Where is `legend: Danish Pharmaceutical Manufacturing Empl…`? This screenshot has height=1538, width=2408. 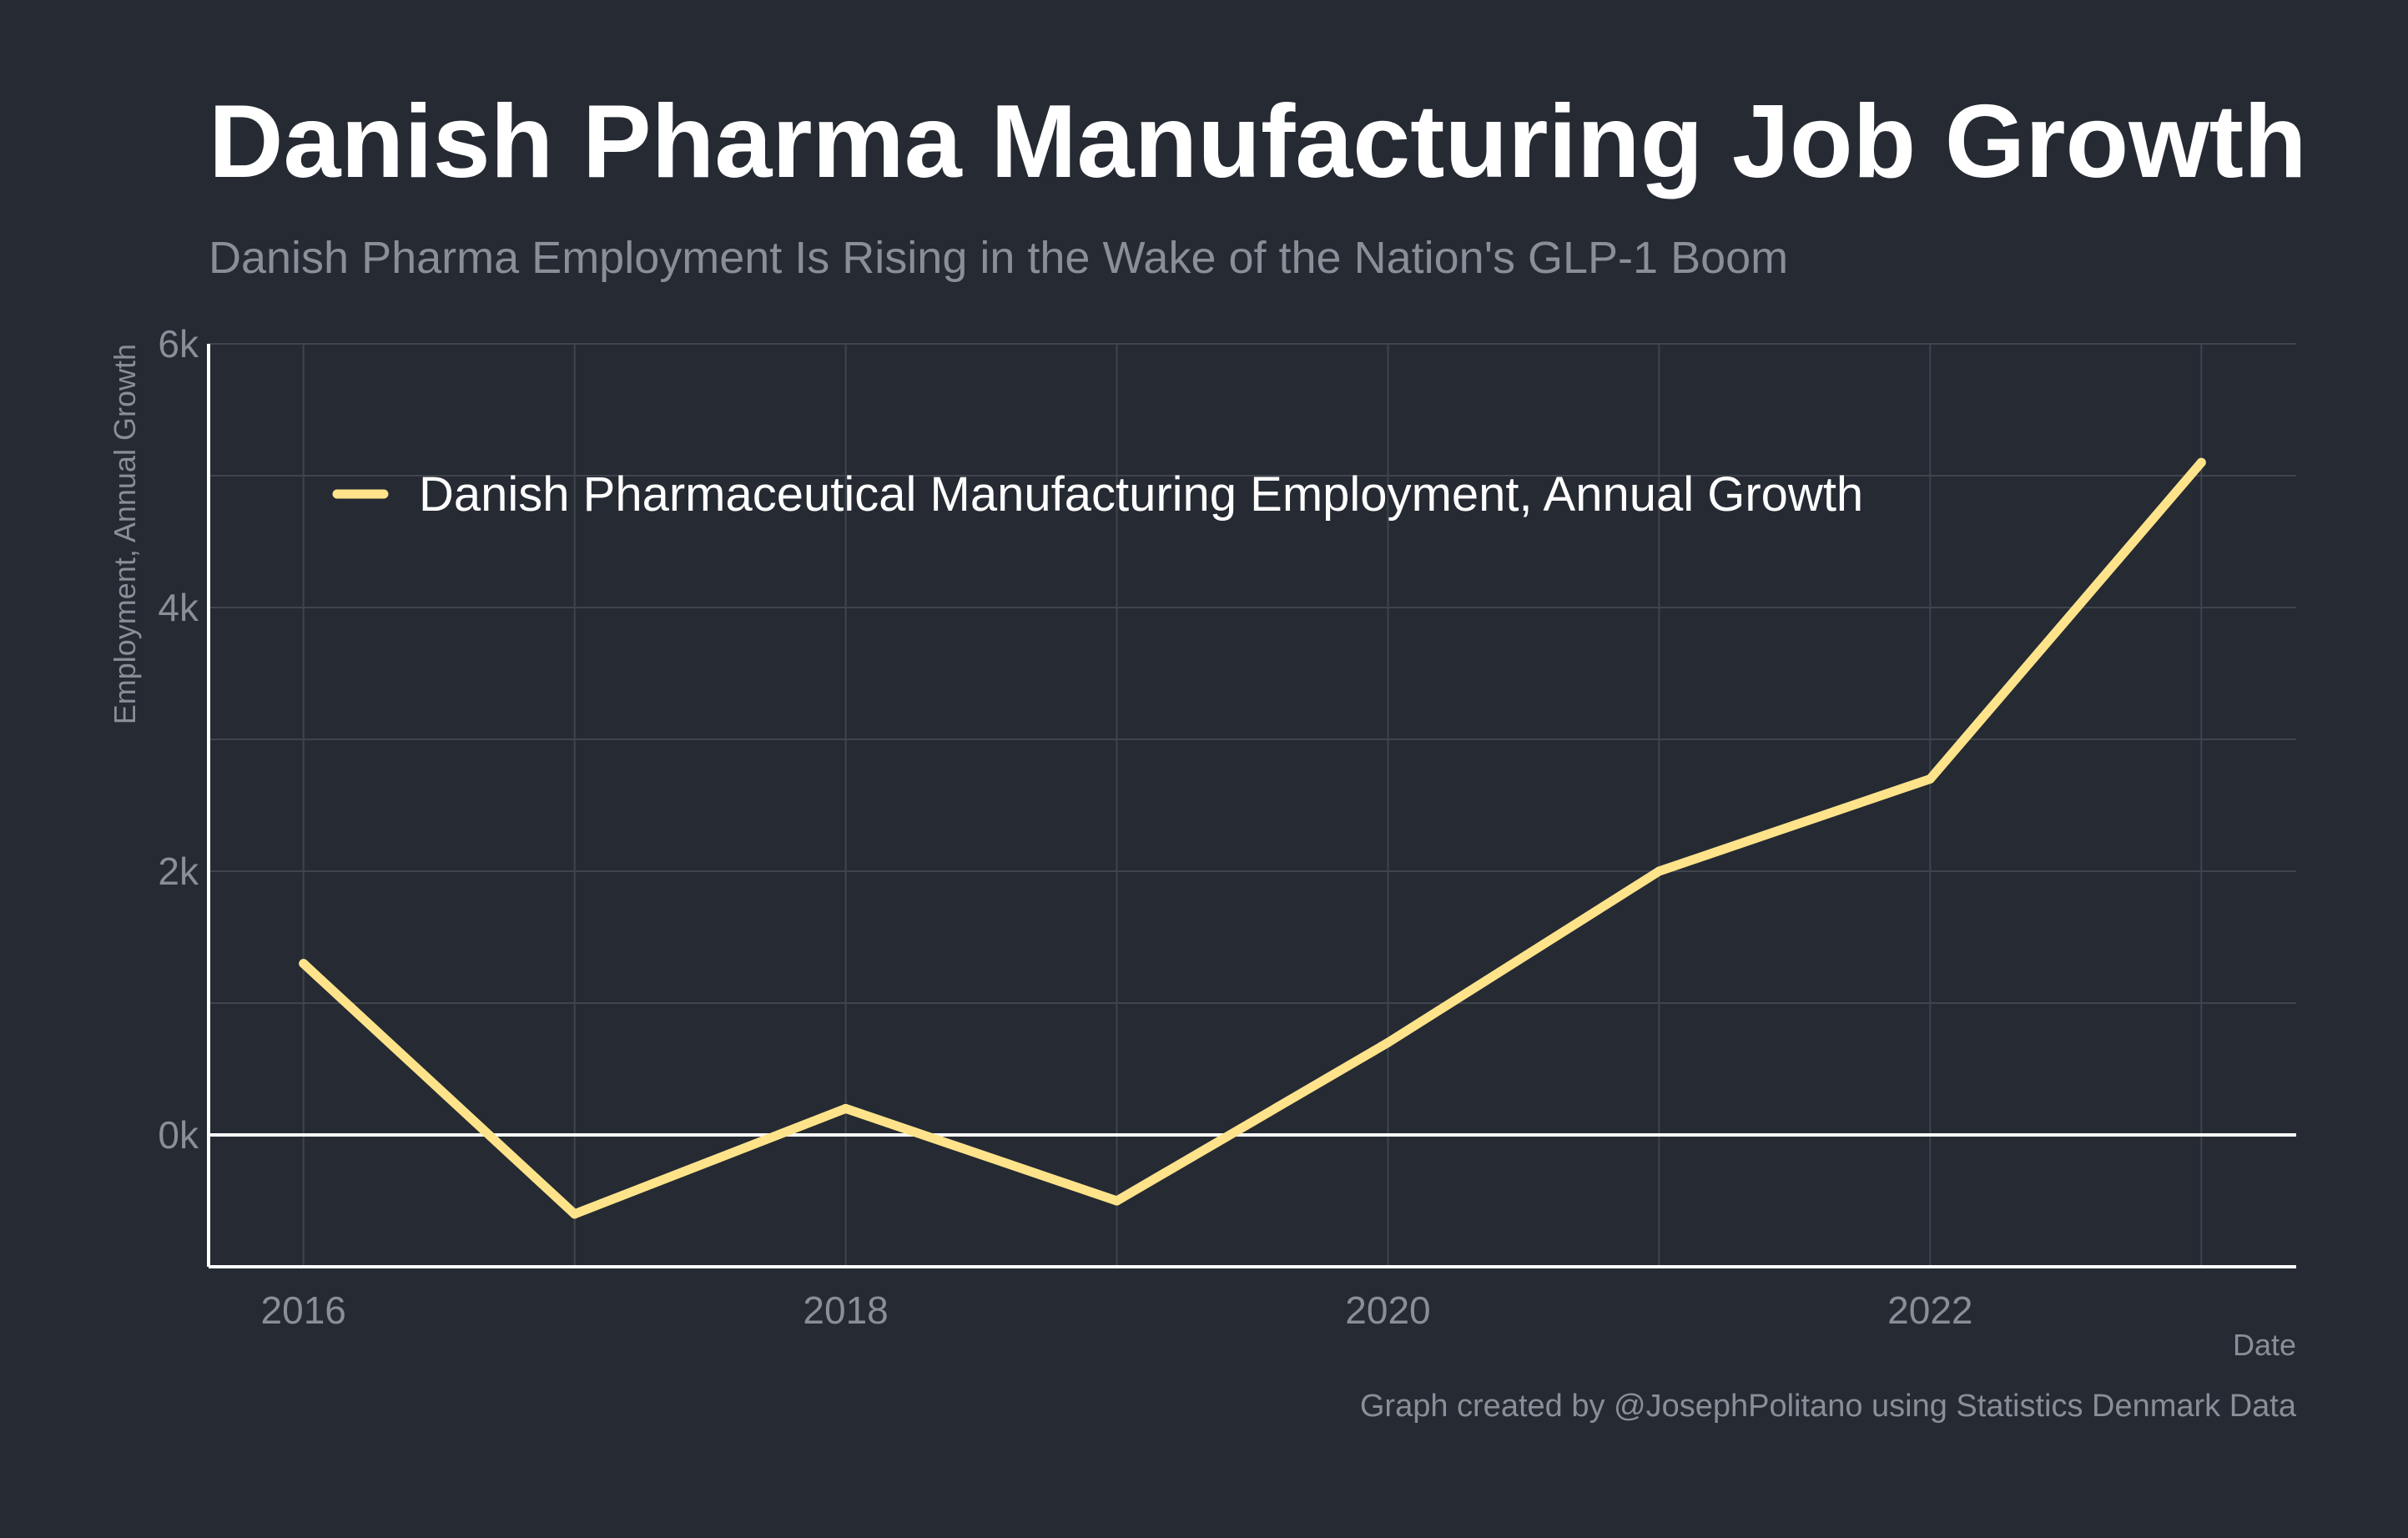 legend: Danish Pharmaceutical Manufacturing Empl… is located at coordinates (1097, 494).